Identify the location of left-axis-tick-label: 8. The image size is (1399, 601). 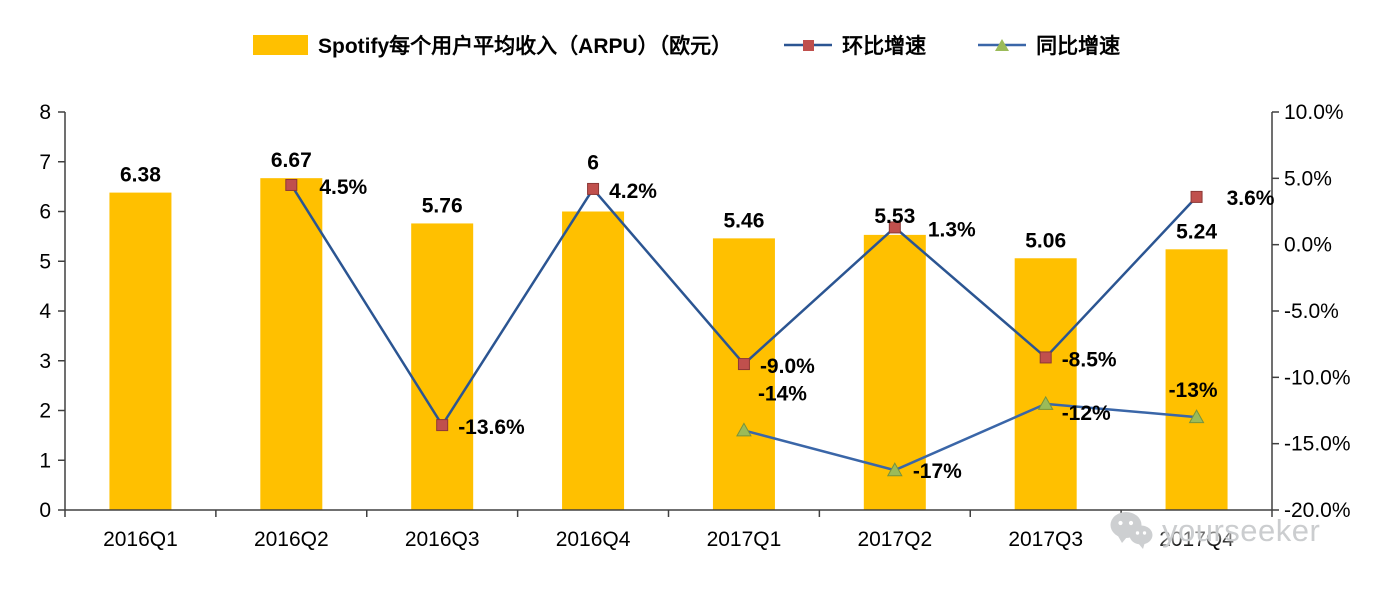
(45, 112).